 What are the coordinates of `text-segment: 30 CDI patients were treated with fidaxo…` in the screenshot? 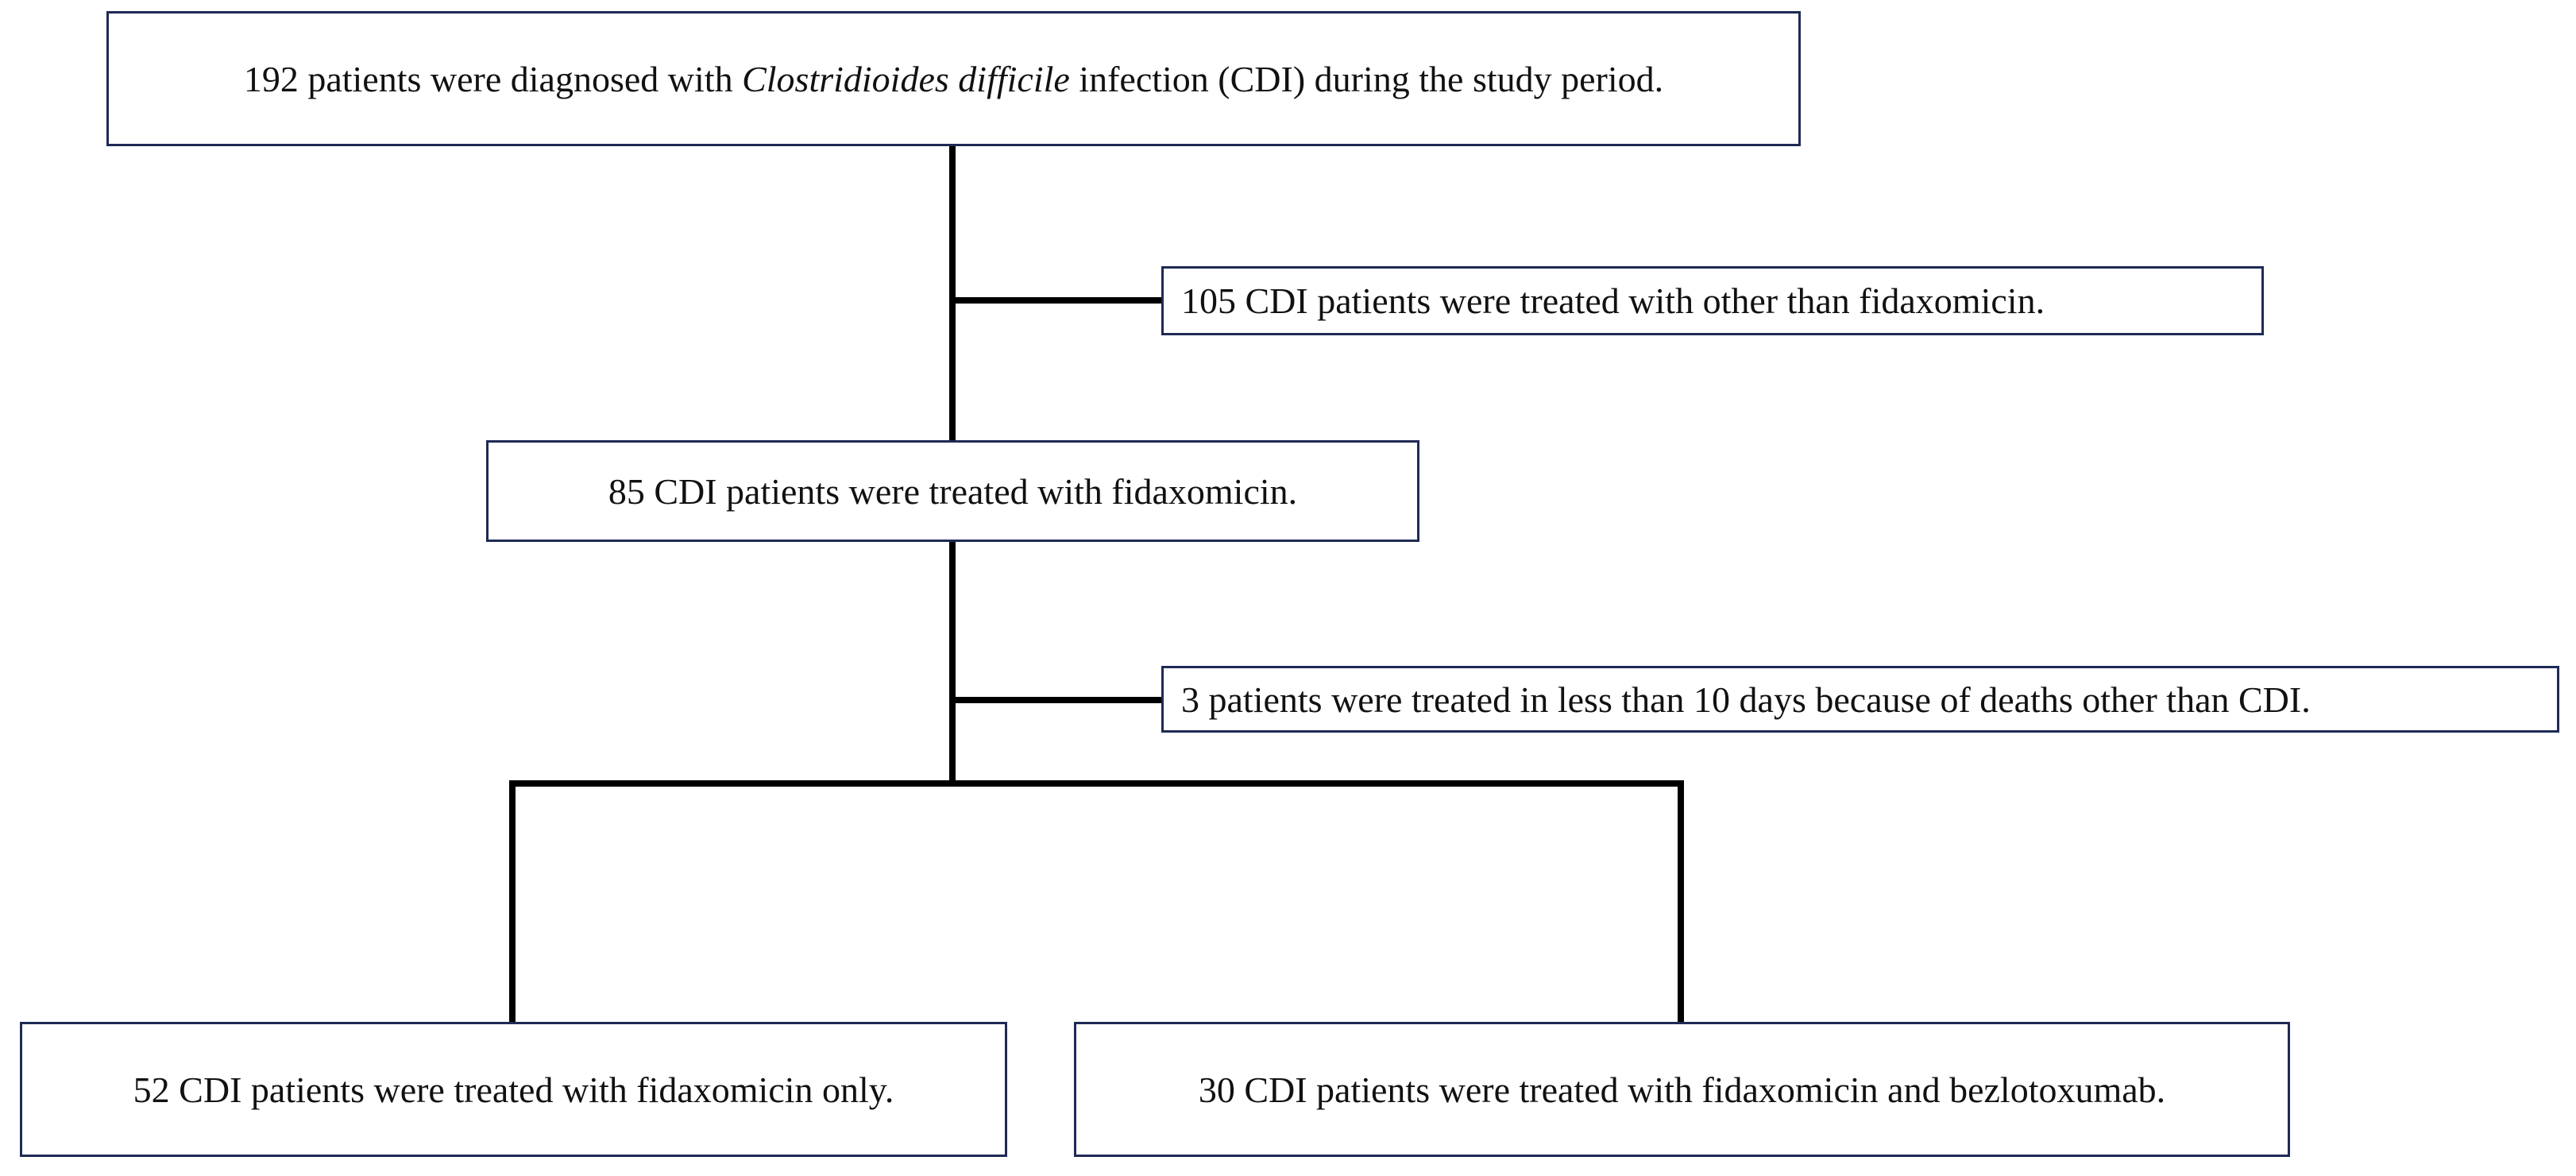 It's located at (1682, 1089).